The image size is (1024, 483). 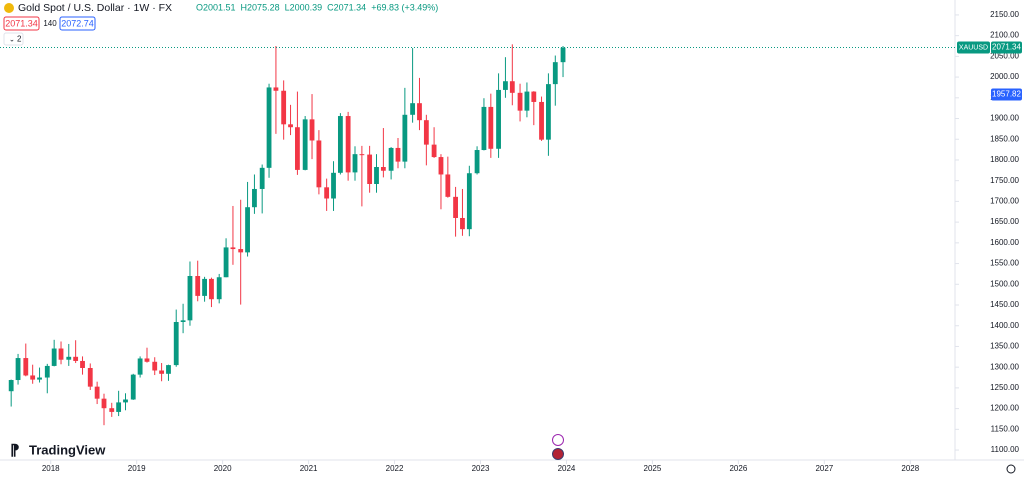 What do you see at coordinates (824, 468) in the screenshot?
I see `x-tick-label: 2027` at bounding box center [824, 468].